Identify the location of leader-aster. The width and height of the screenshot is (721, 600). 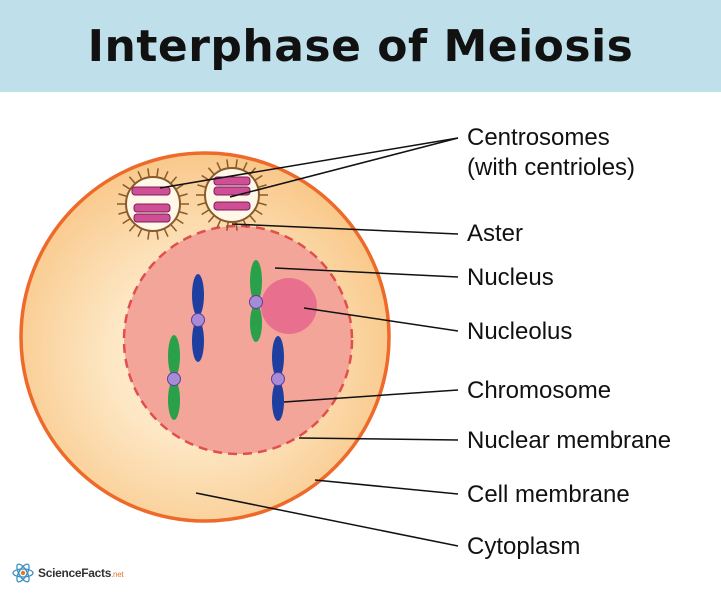
(345, 229).